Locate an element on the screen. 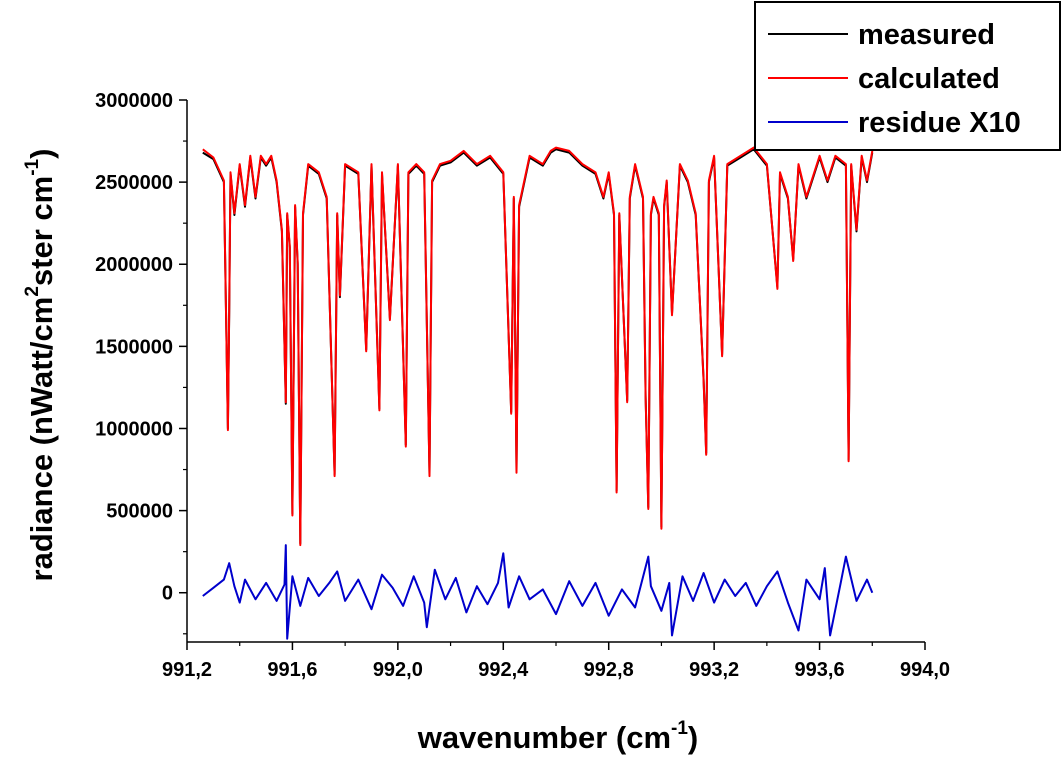  y-tick-label: 1500000 is located at coordinates (134, 347).